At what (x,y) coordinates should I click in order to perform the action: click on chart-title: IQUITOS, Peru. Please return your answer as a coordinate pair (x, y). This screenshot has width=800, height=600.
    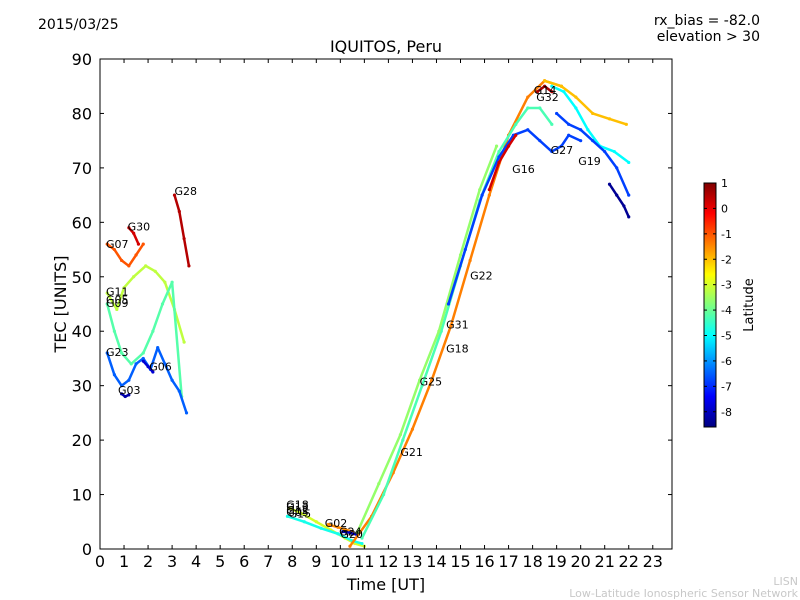
    Looking at the image, I should click on (386, 46).